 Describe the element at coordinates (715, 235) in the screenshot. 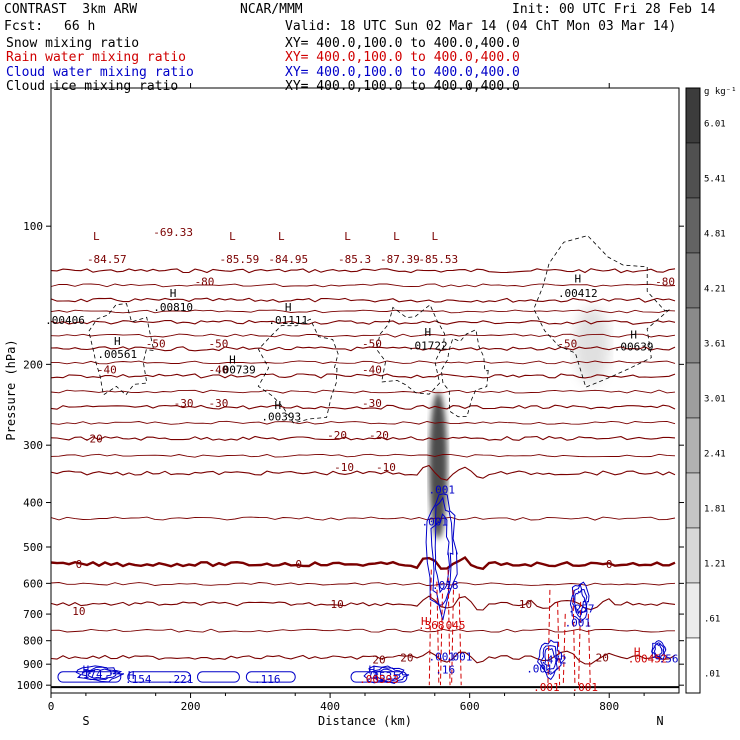

I see `colorbar-label-2: 4.81` at that location.